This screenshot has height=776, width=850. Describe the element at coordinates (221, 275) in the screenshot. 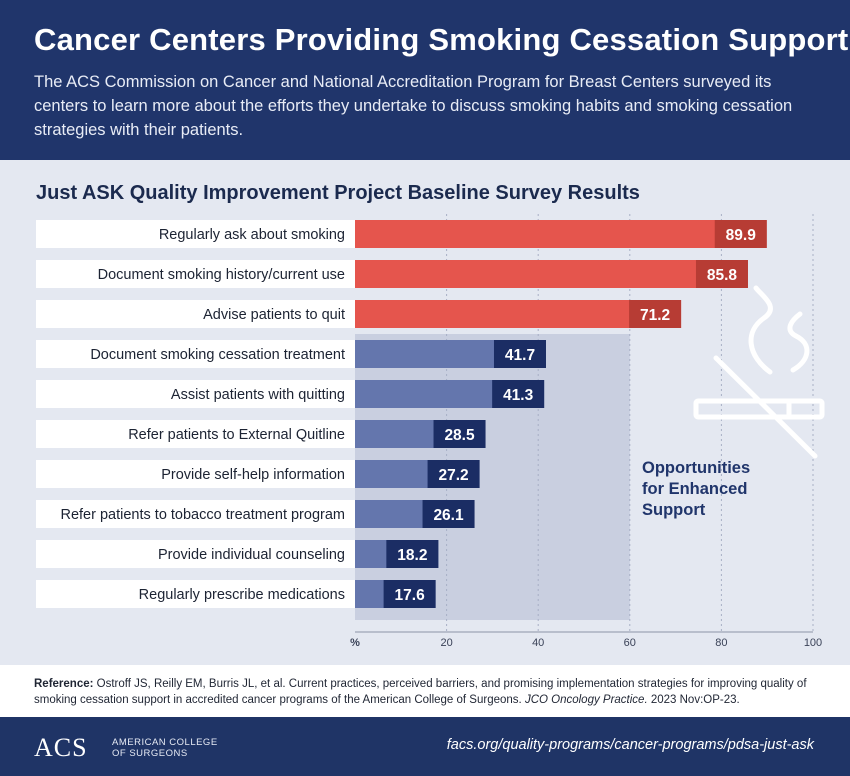

I see `category-label: Document smoking history/current use` at that location.